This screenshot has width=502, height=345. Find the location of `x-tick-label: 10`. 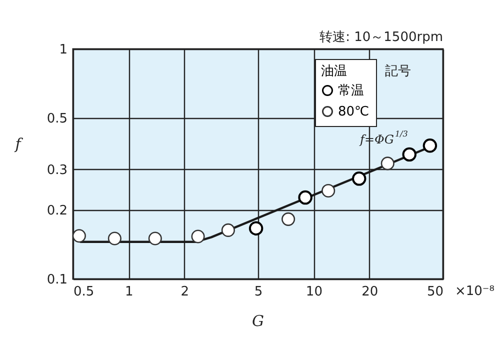

x-tick-label: 10 is located at coordinates (314, 292).